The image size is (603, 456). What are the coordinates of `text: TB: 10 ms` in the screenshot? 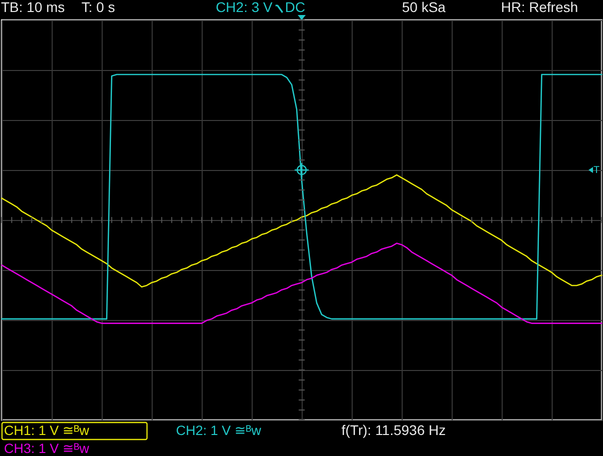 It's located at (33, 7).